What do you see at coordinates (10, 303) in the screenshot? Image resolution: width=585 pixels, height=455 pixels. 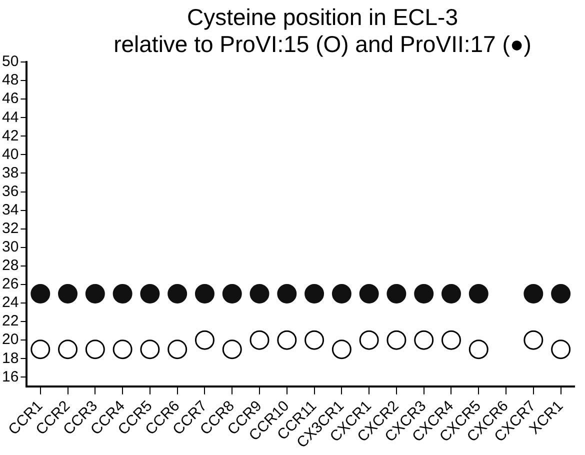 I see `y-tick-label: 24` at bounding box center [10, 303].